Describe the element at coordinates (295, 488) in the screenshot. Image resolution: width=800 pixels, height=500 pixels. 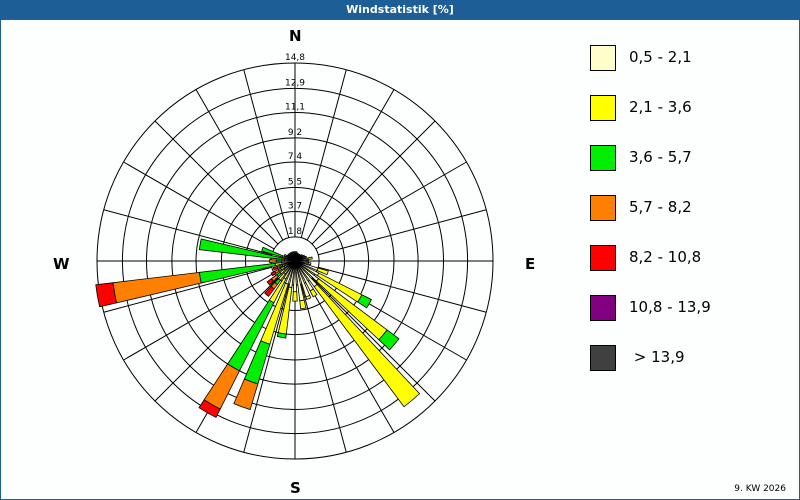
I see `compass-south-label: S` at that location.